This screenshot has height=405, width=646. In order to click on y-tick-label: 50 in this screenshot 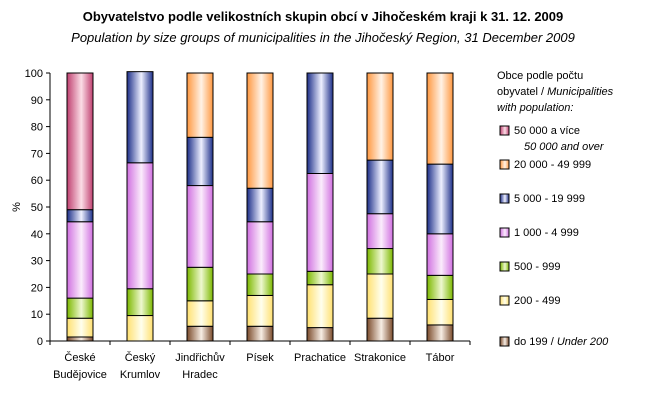, I will do `click(37, 208)`.